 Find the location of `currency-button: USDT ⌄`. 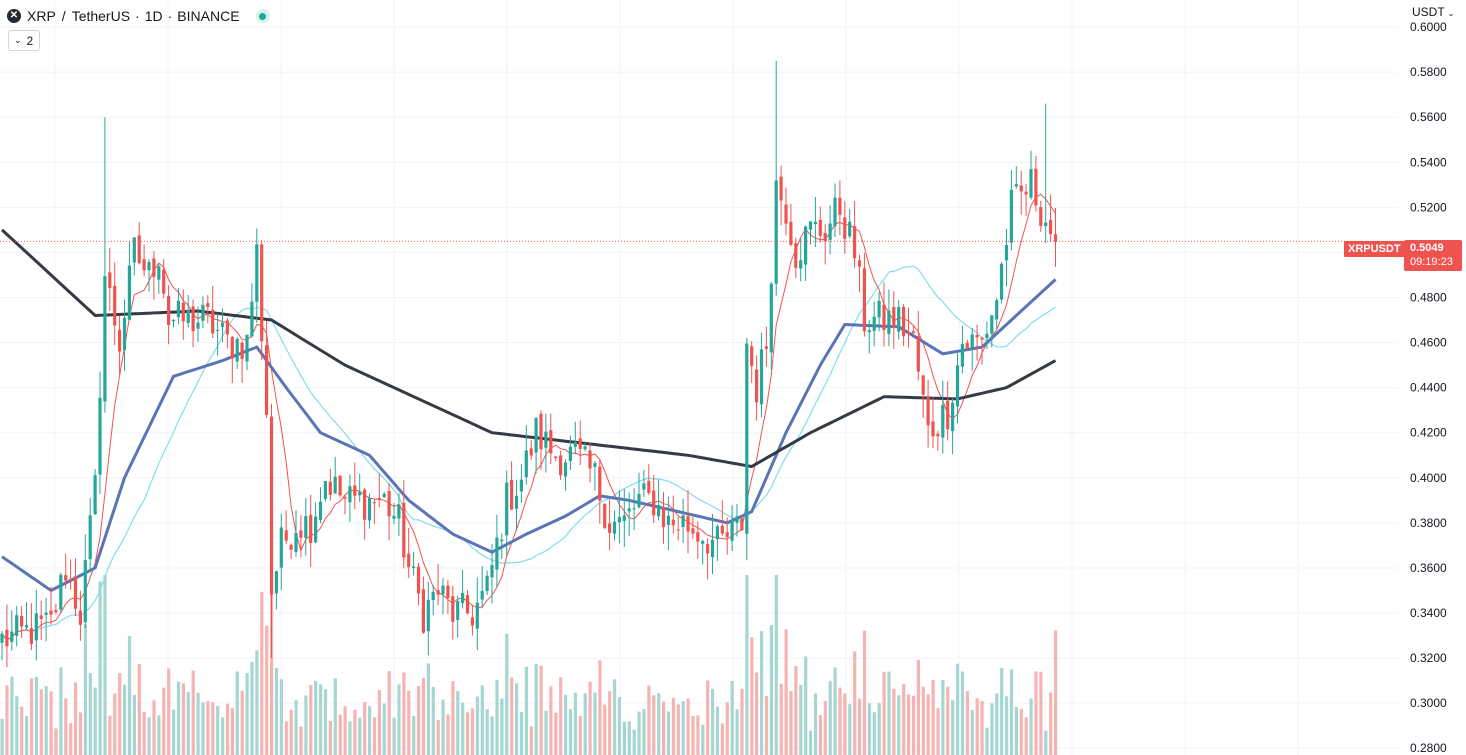

currency-button: USDT ⌄ is located at coordinates (1433, 12).